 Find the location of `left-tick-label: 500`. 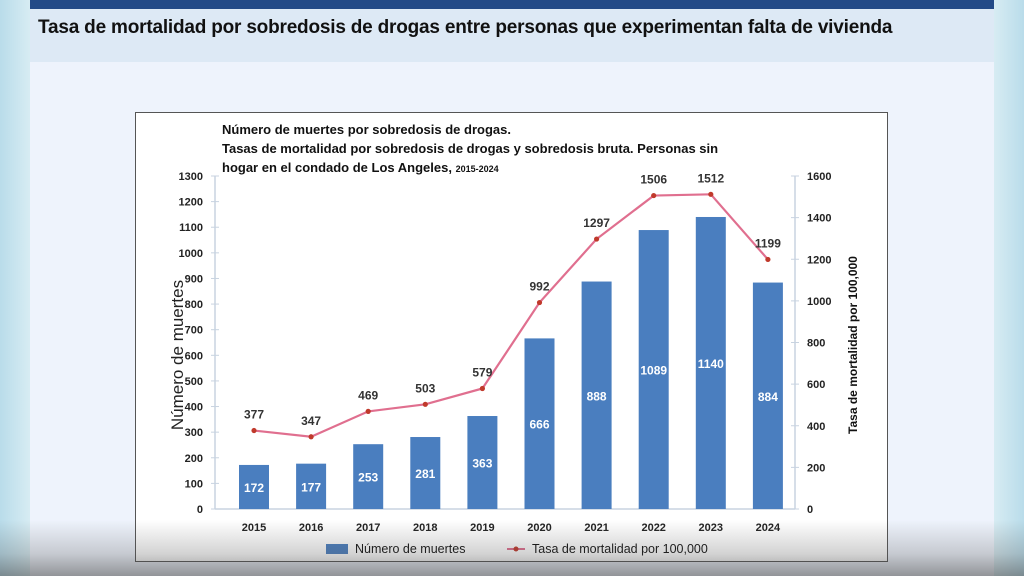

left-tick-label: 500 is located at coordinates (194, 382).